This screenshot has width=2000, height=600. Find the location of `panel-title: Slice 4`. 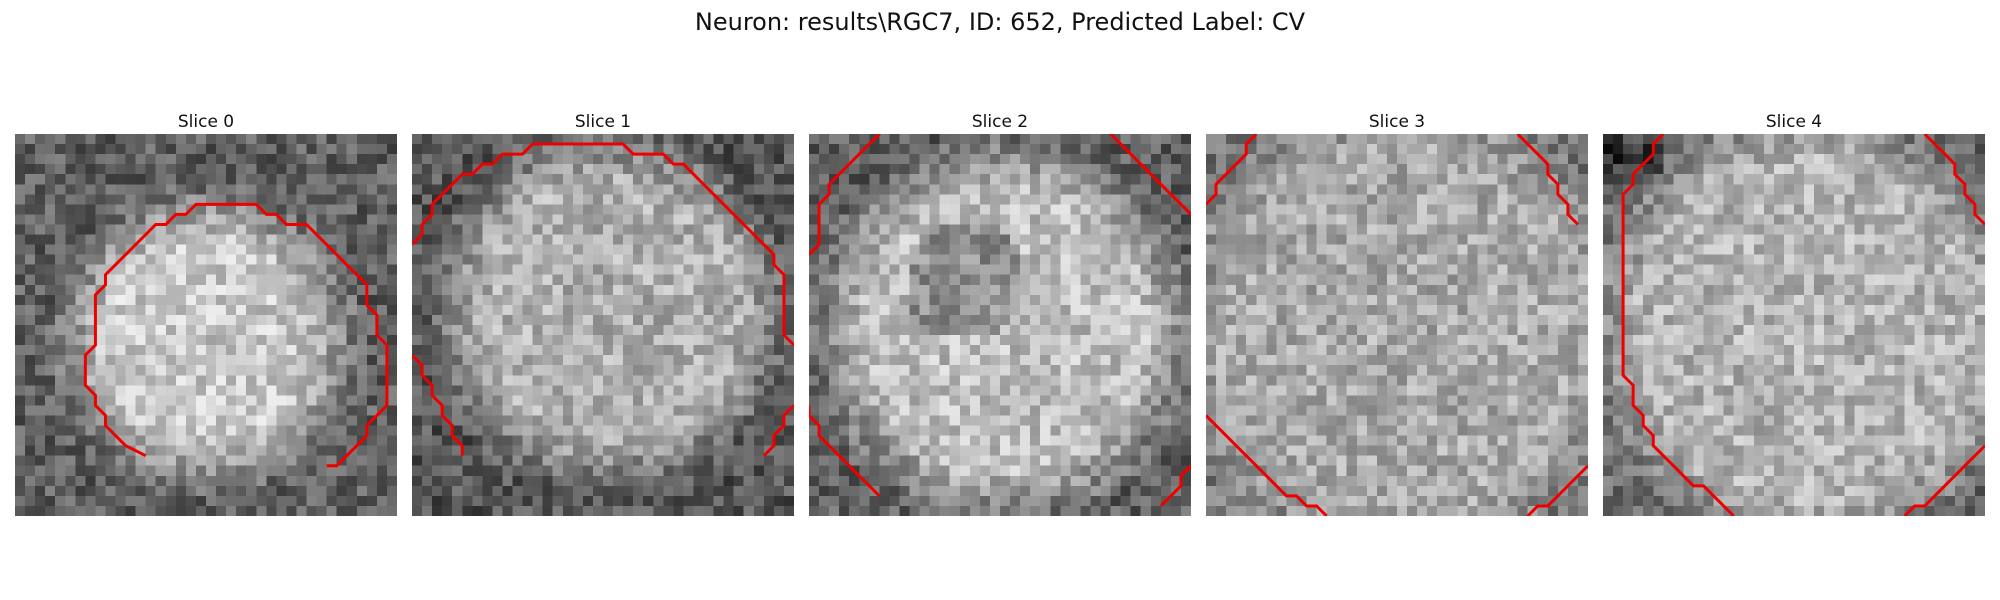

panel-title: Slice 4 is located at coordinates (1794, 122).